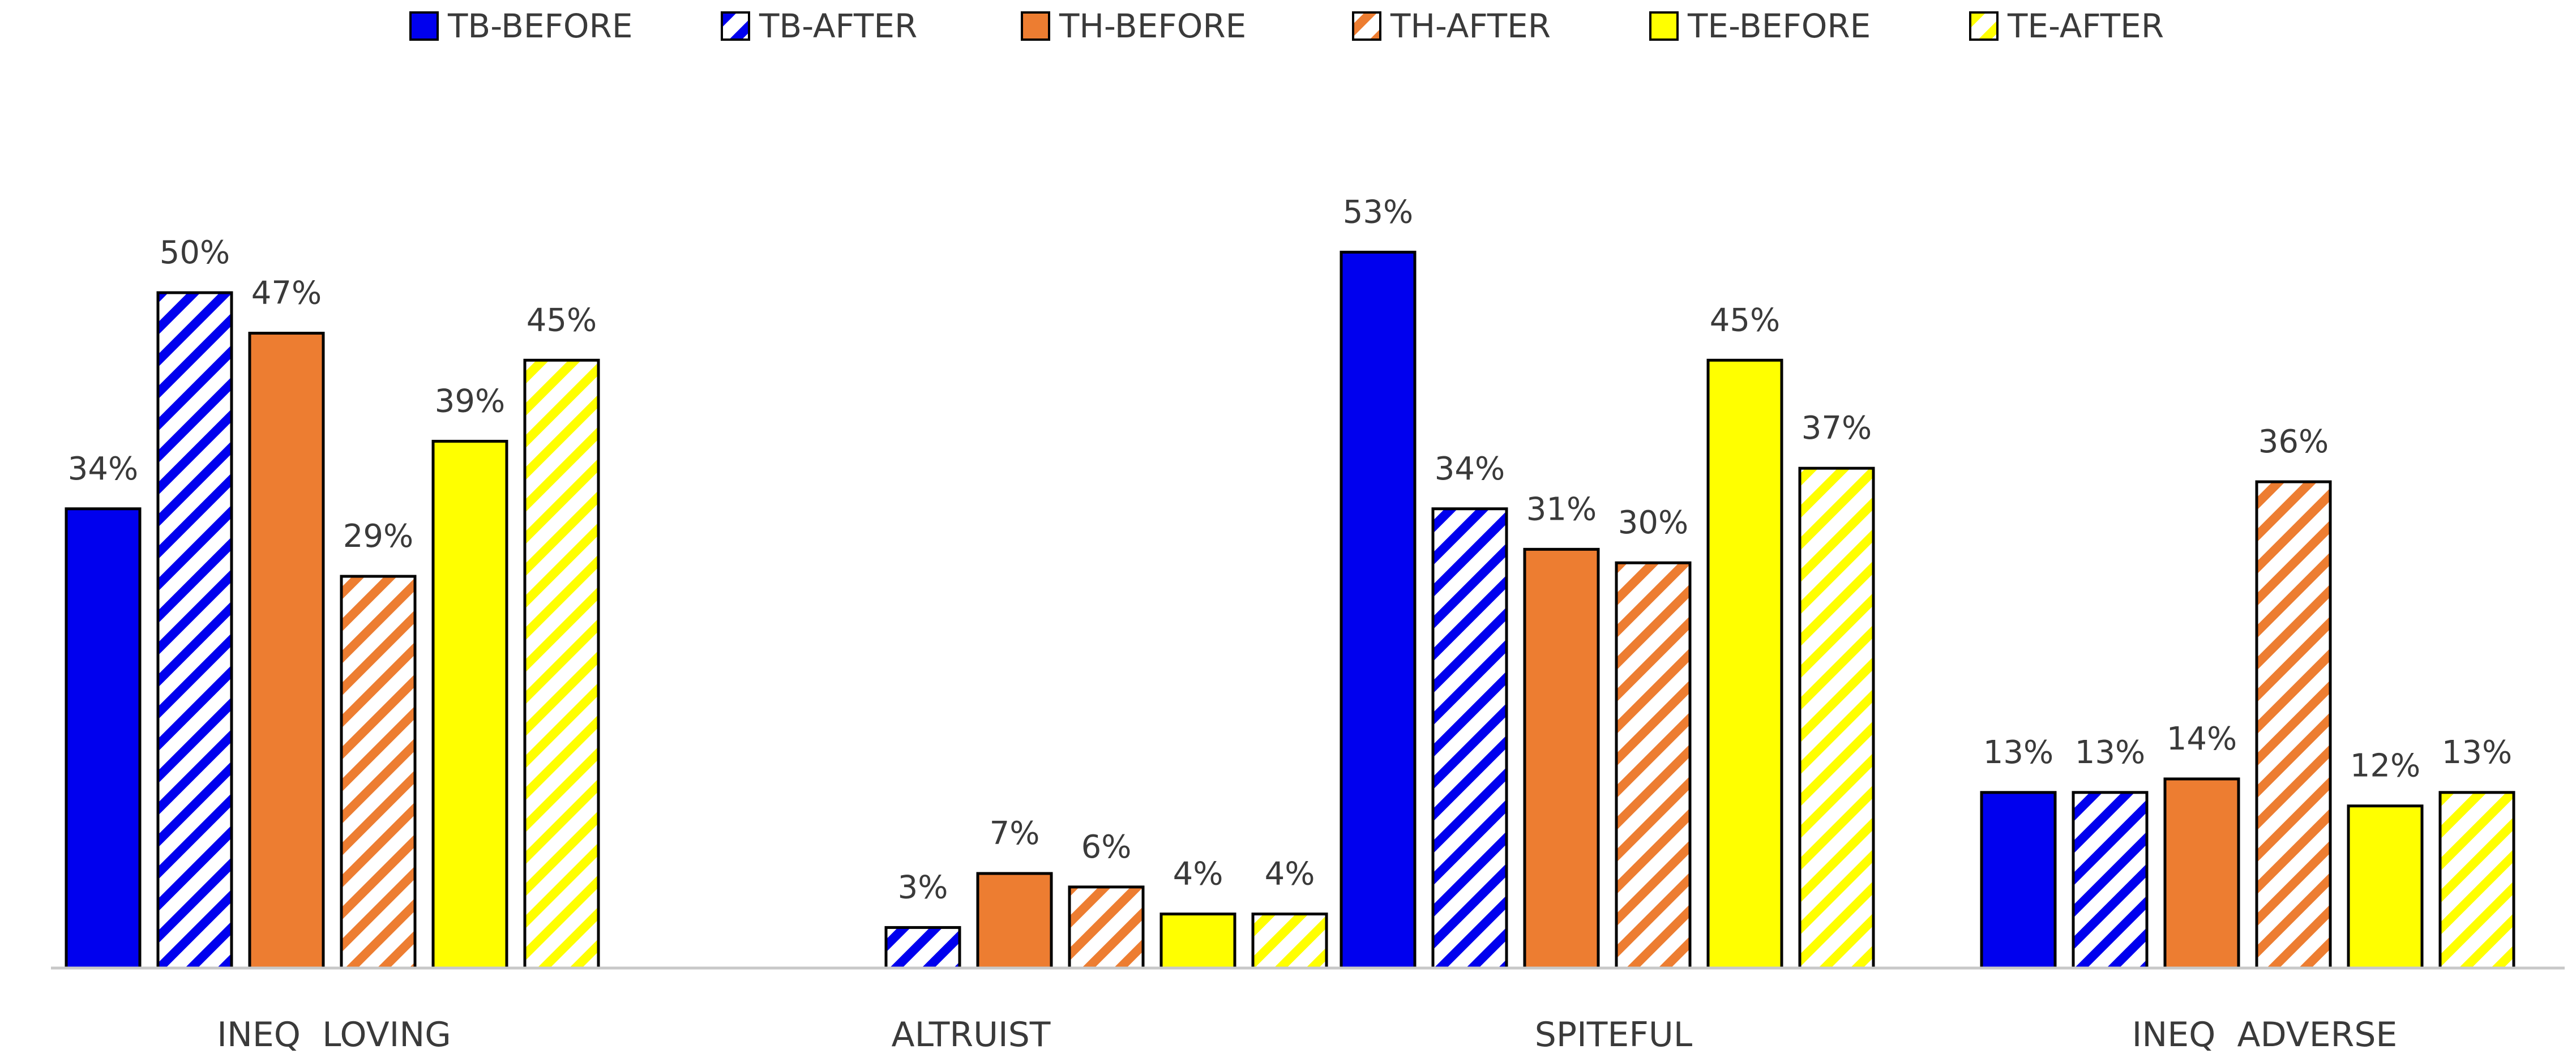 This screenshot has height=1062, width=2576. Describe the element at coordinates (2018, 880) in the screenshot. I see `bar-ineq-adverse-tb-before` at that location.